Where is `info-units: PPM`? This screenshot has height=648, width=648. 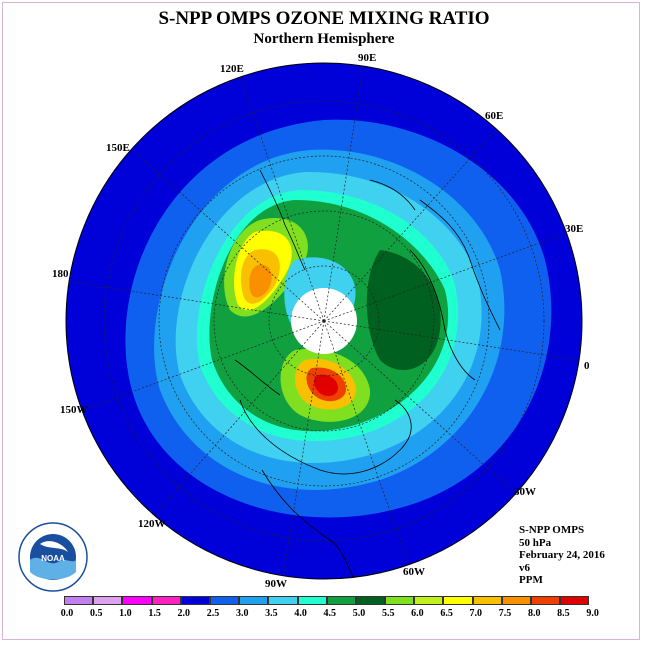
info-units: PPM is located at coordinates (531, 580).